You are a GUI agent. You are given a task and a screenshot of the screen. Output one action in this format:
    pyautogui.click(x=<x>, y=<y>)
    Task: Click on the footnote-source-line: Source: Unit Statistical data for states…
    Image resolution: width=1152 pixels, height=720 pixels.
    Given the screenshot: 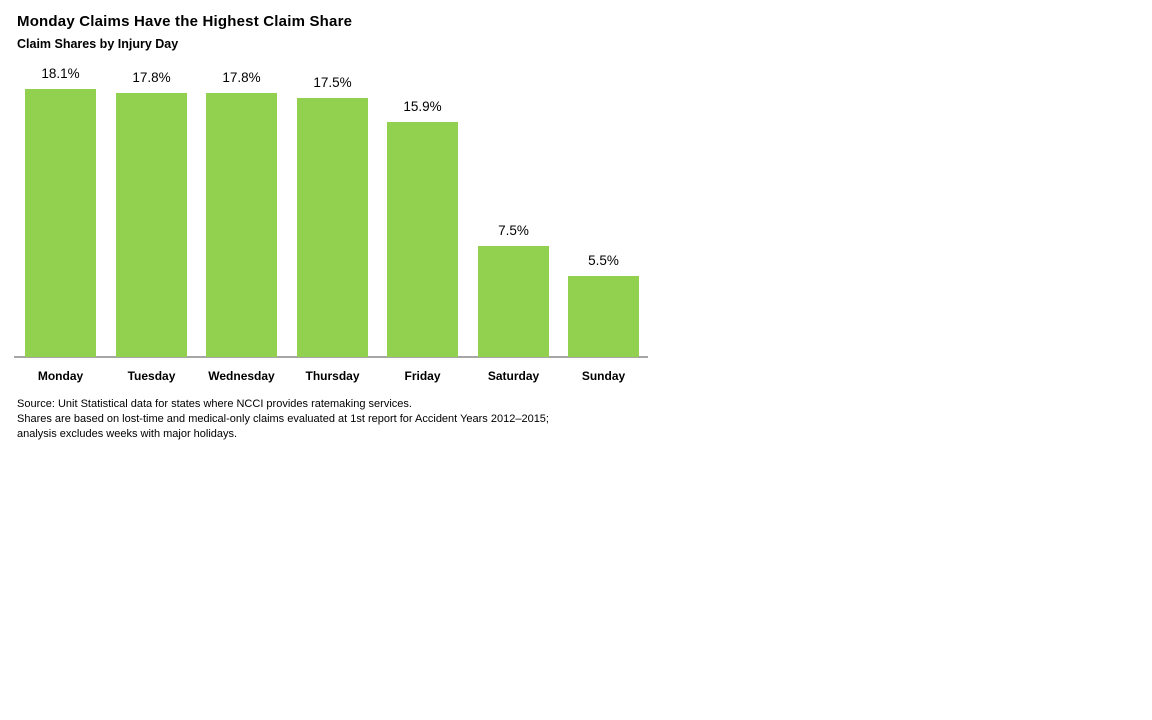 What is the action you would take?
    pyautogui.click(x=214, y=404)
    